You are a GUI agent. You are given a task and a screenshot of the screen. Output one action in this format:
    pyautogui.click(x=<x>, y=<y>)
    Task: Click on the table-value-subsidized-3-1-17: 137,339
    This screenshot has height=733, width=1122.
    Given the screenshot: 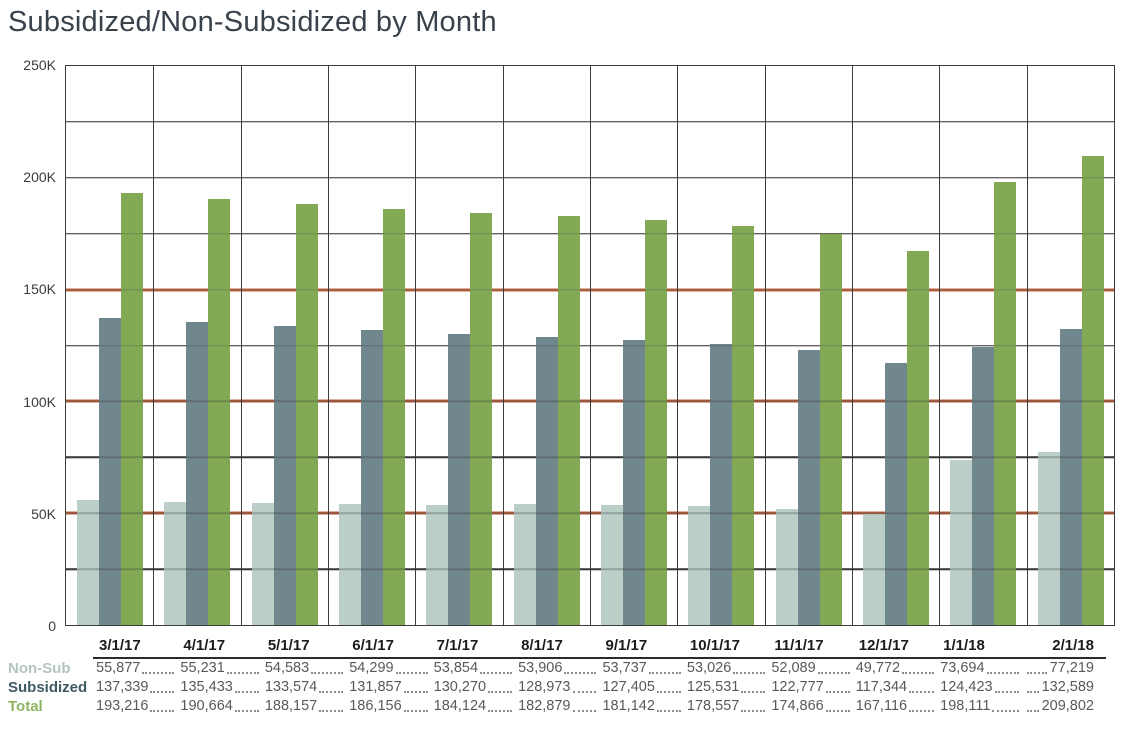 What is the action you would take?
    pyautogui.click(x=135, y=687)
    